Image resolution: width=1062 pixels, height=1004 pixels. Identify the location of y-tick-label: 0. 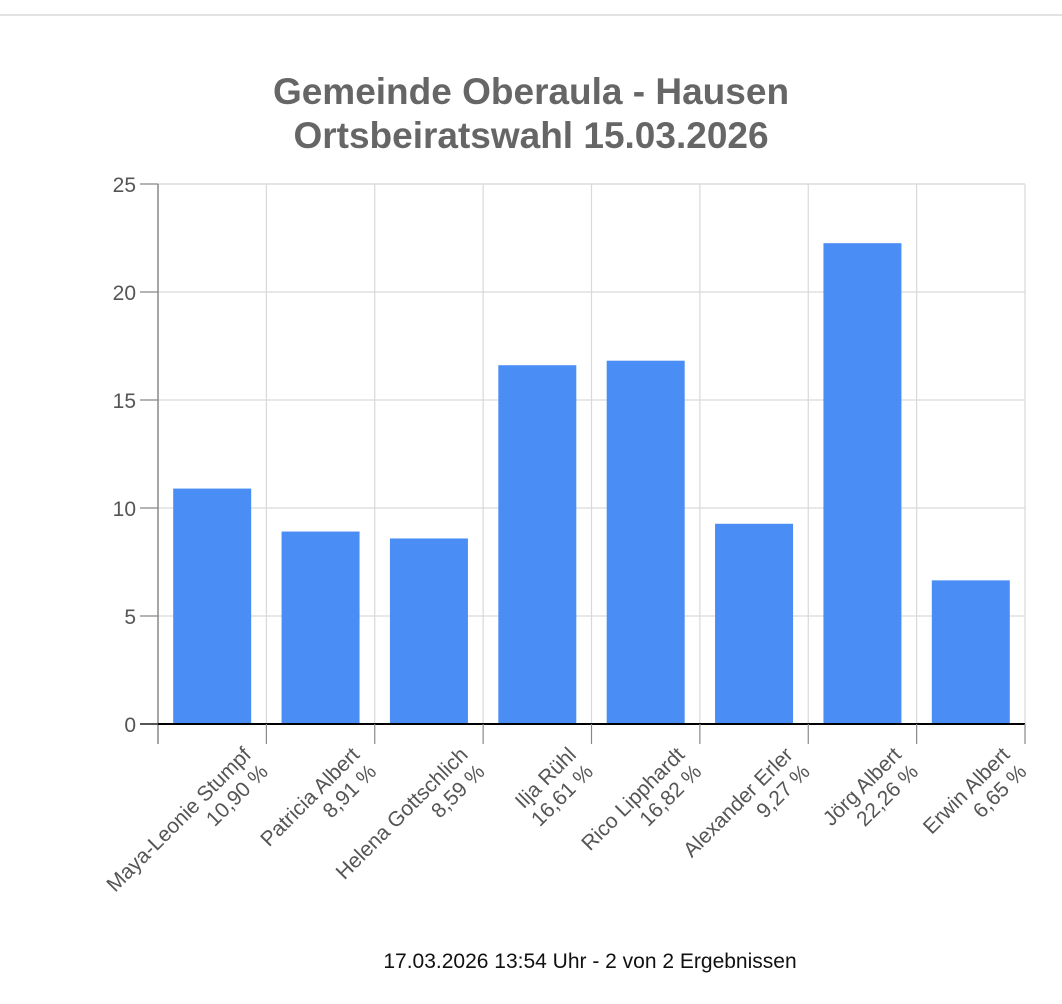
(130, 725).